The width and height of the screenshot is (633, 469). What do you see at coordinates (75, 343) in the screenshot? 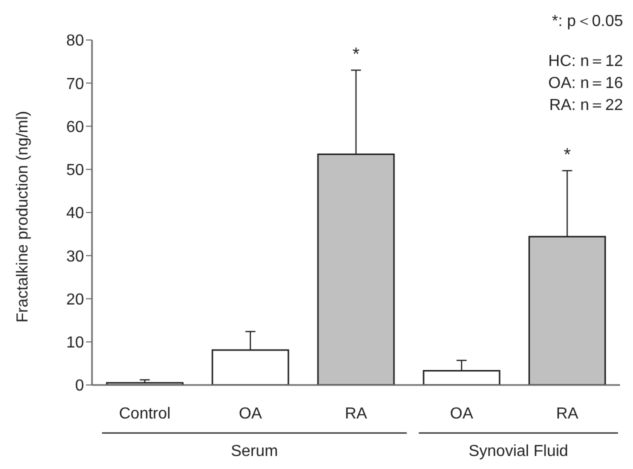
I see `y-tick-label: 10` at bounding box center [75, 343].